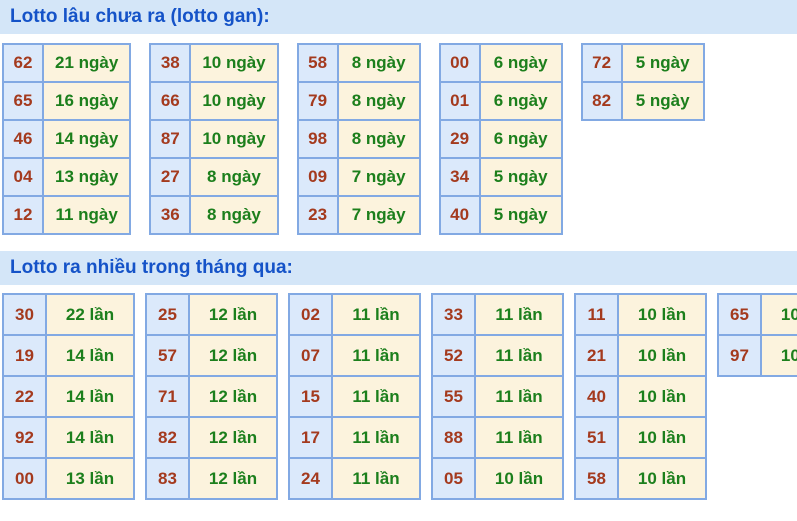 The height and width of the screenshot is (521, 797). Describe the element at coordinates (459, 63) in the screenshot. I see `lotto-number-cell: 00` at that location.